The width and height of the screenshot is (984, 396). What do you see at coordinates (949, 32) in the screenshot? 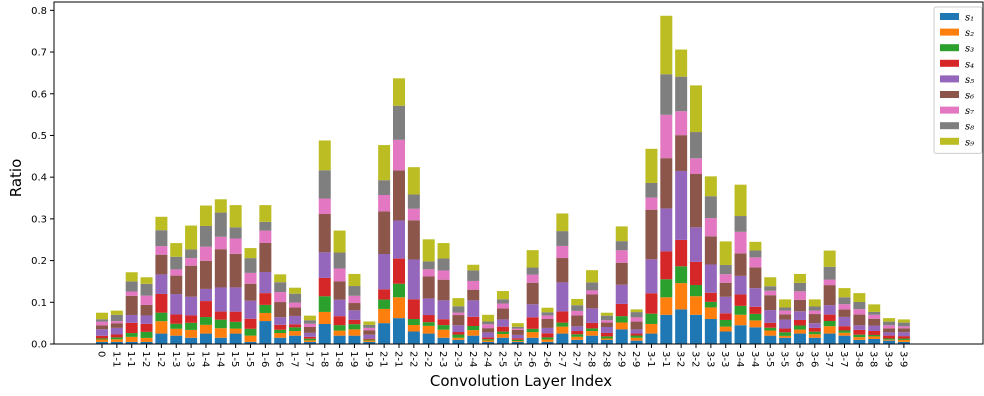
I see `legend-swatch-s2` at bounding box center [949, 32].